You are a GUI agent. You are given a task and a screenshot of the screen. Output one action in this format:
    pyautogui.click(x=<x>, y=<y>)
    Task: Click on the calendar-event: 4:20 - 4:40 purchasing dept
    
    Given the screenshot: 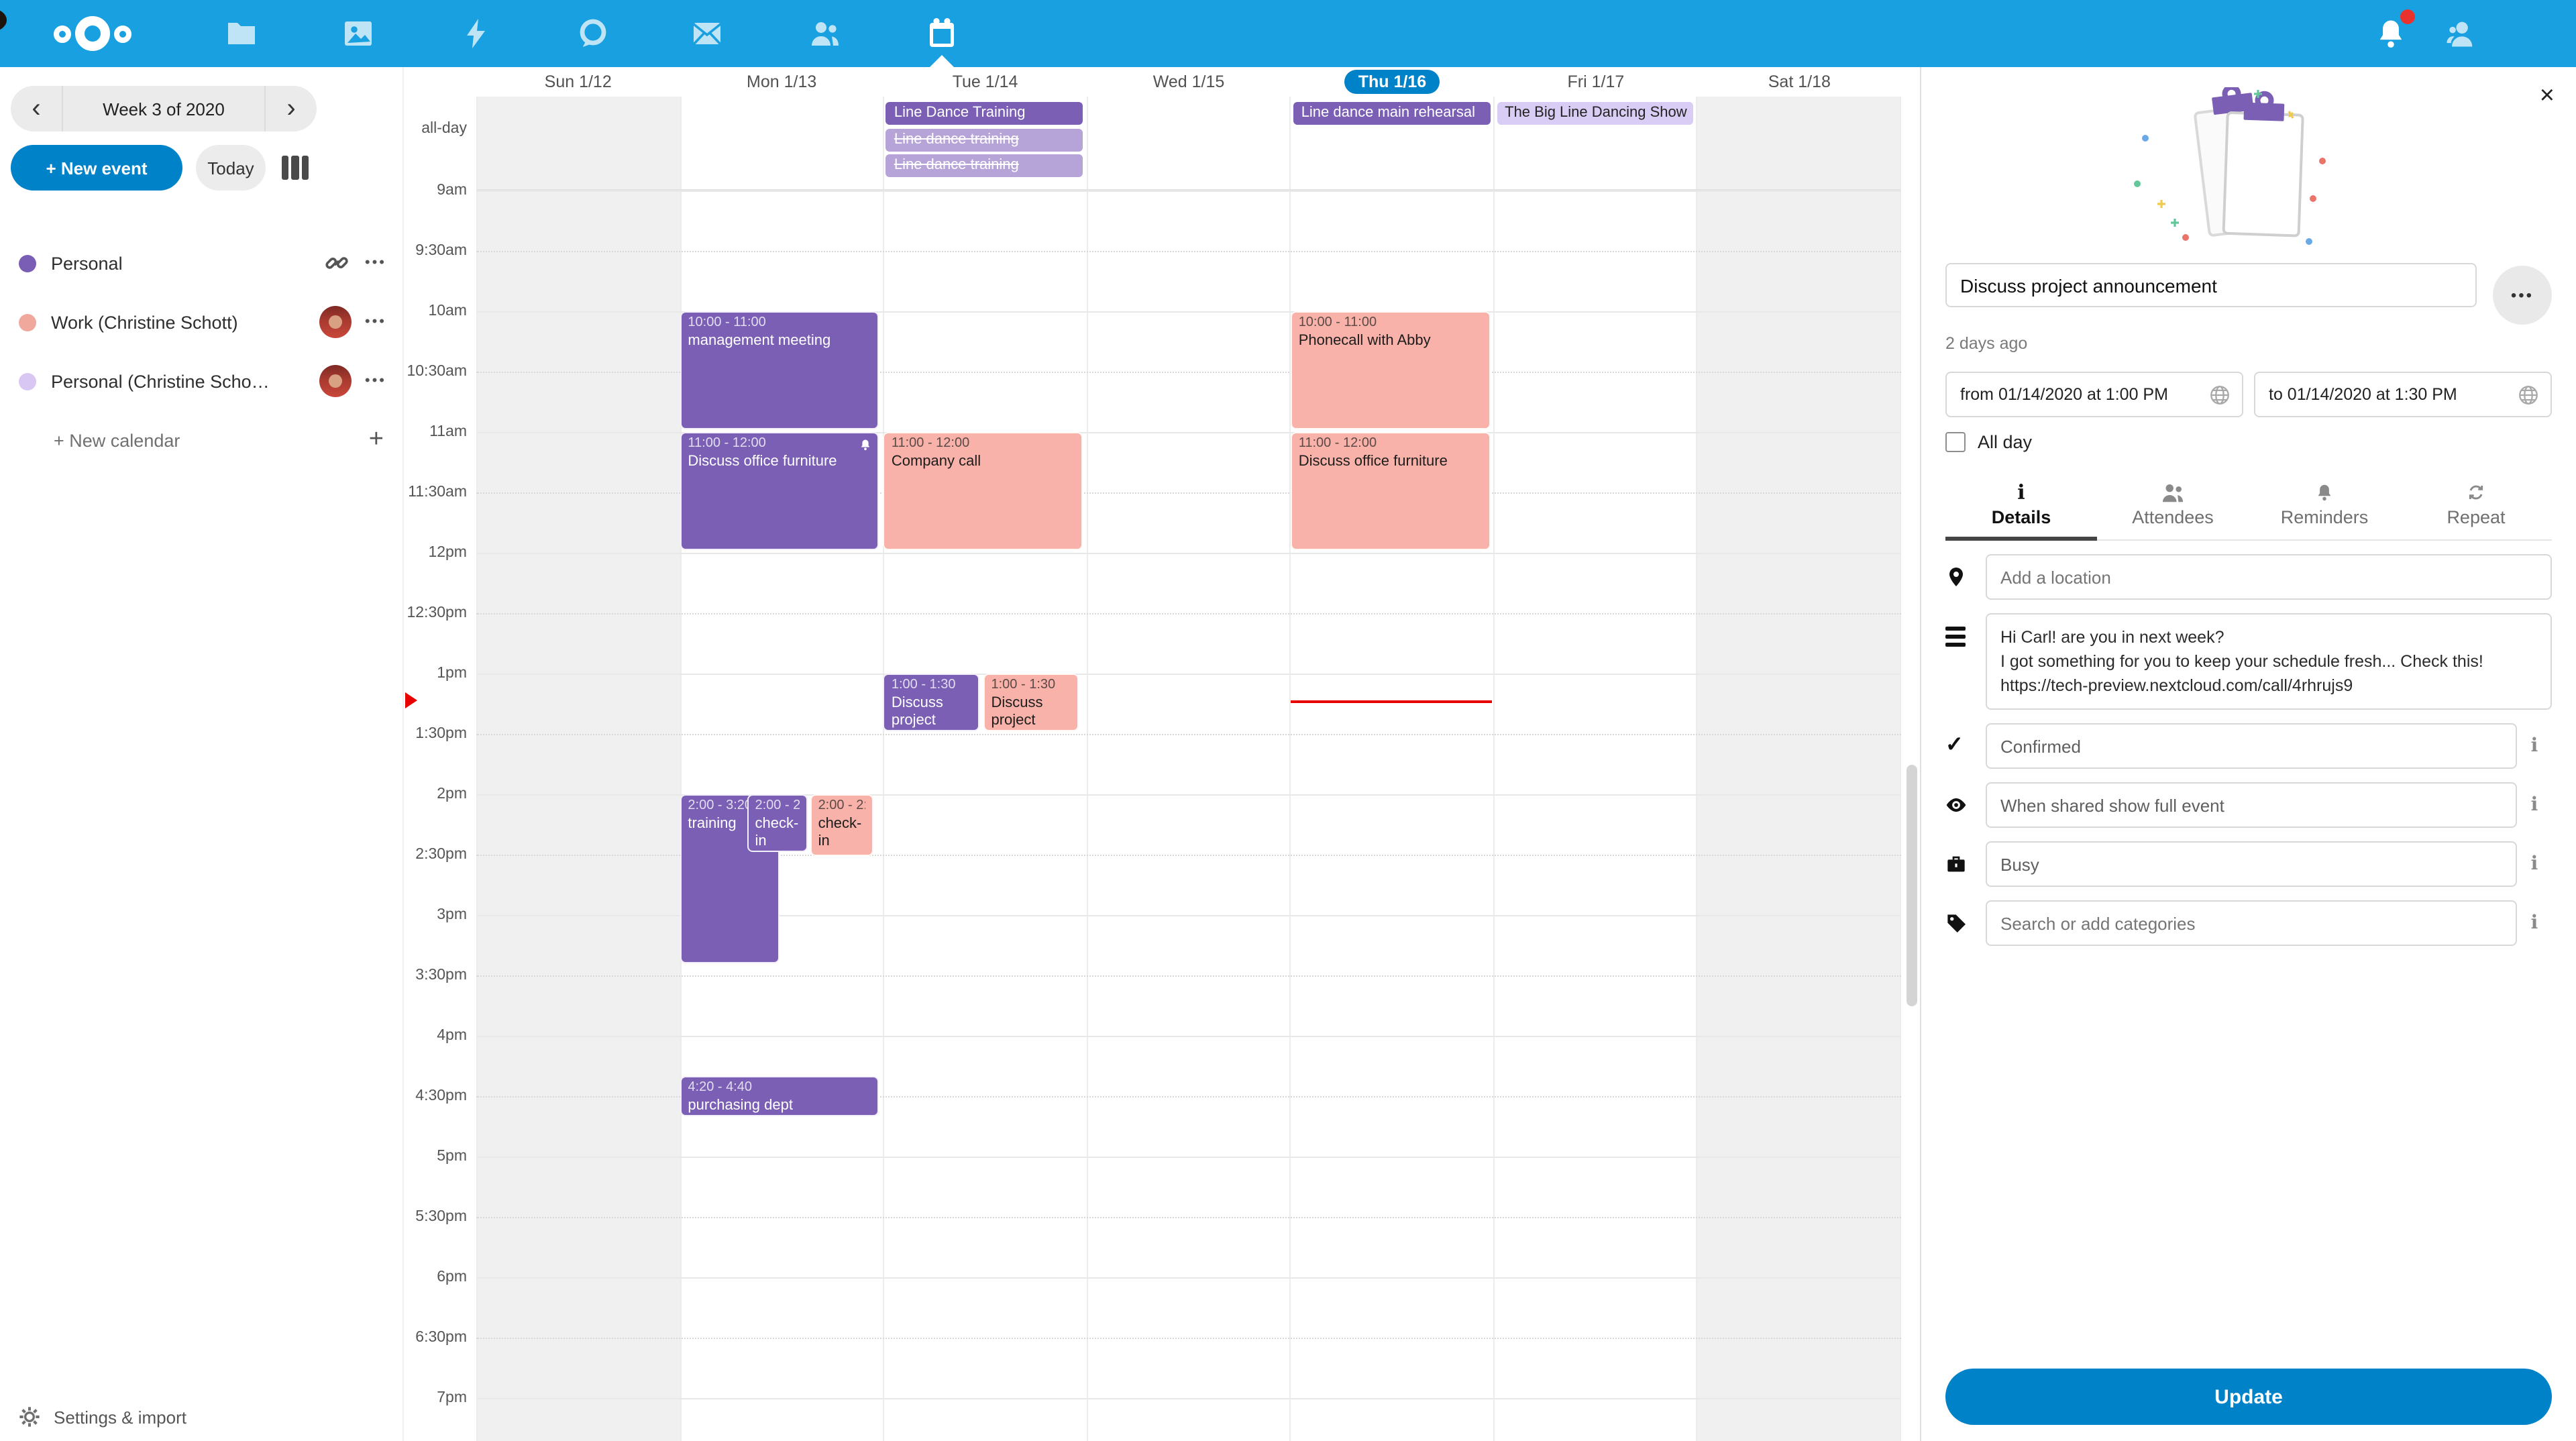 What is the action you would take?
    pyautogui.click(x=779, y=1096)
    